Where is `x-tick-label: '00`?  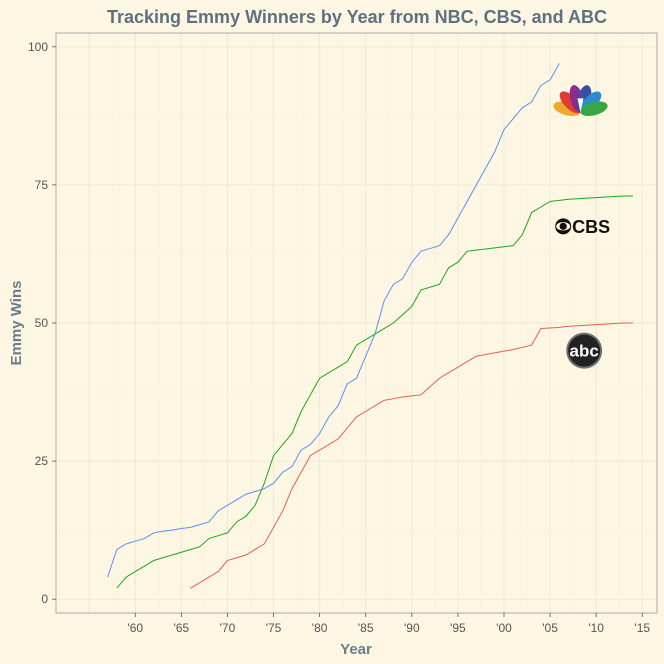
x-tick-label: '00 is located at coordinates (504, 628).